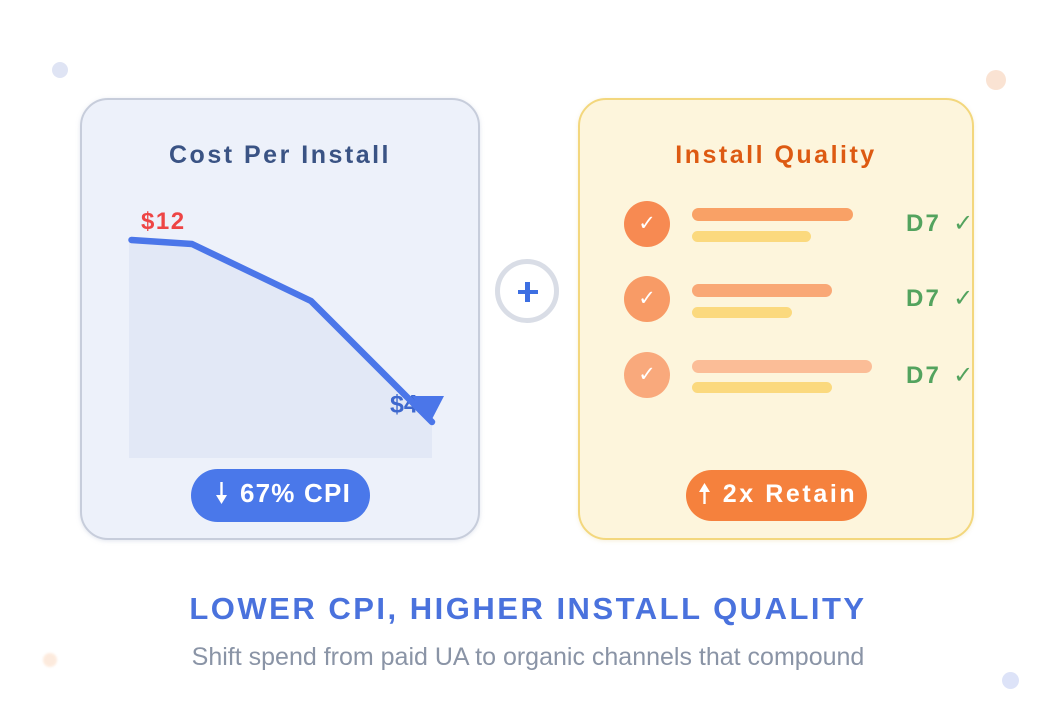 The height and width of the screenshot is (720, 1056). I want to click on svg-text: $12, so click(163, 221).